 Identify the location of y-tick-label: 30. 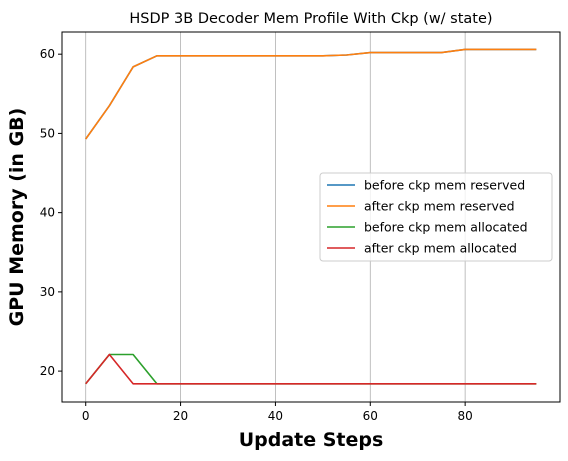
(47, 292).